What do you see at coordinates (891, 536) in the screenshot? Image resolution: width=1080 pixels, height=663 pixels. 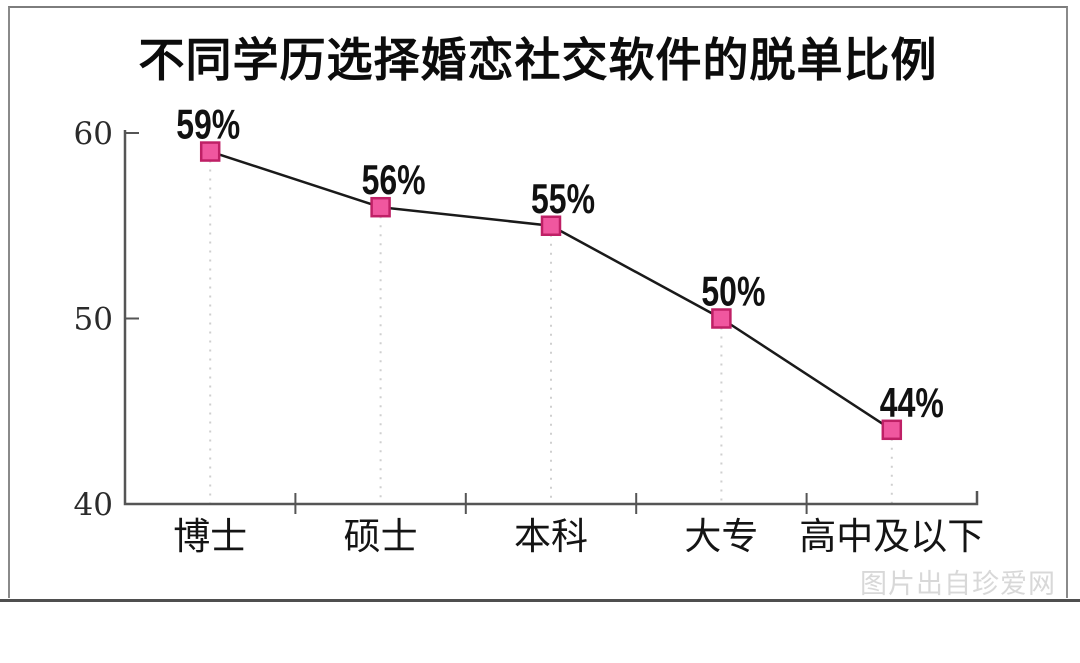 I see `x-category-label: 高中及以下` at bounding box center [891, 536].